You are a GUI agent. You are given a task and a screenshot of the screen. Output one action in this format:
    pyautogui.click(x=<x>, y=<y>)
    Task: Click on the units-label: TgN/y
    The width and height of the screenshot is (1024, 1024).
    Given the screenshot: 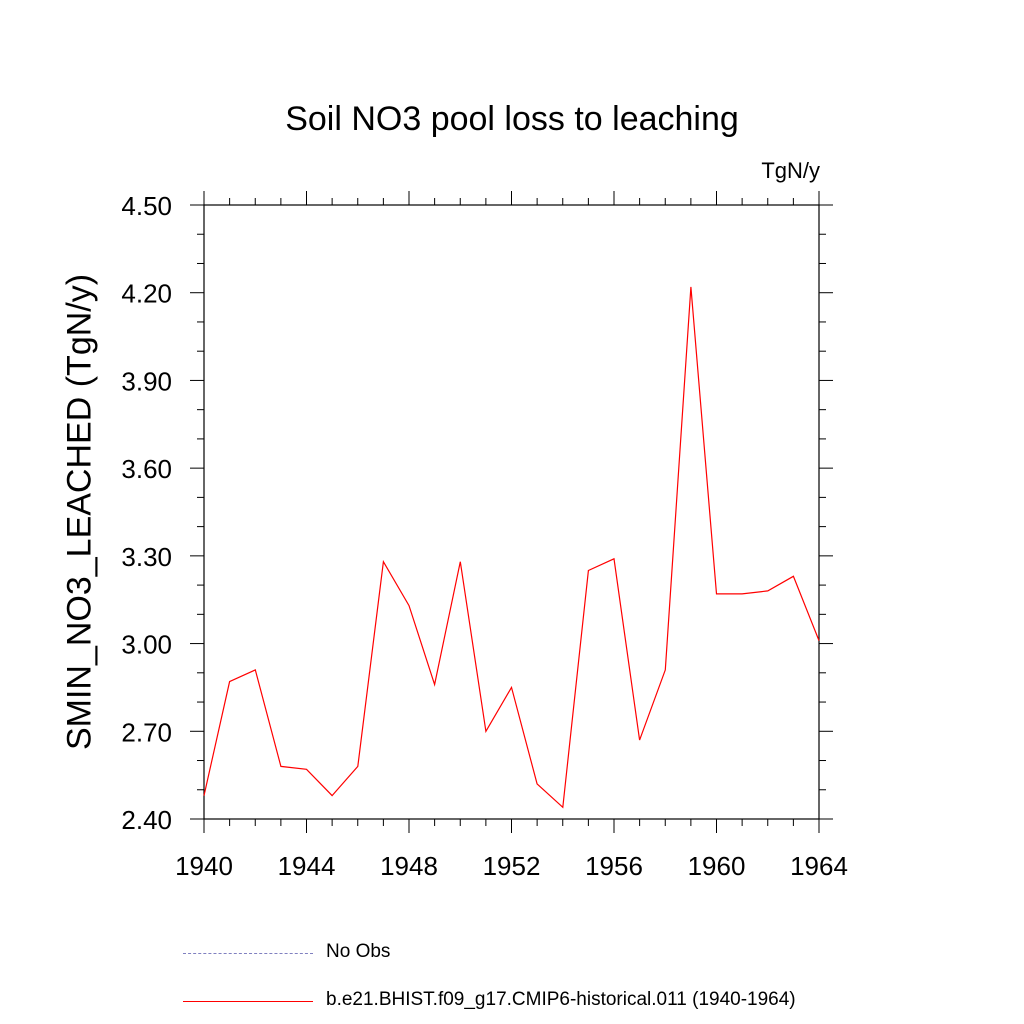 What is the action you would take?
    pyautogui.click(x=790, y=170)
    